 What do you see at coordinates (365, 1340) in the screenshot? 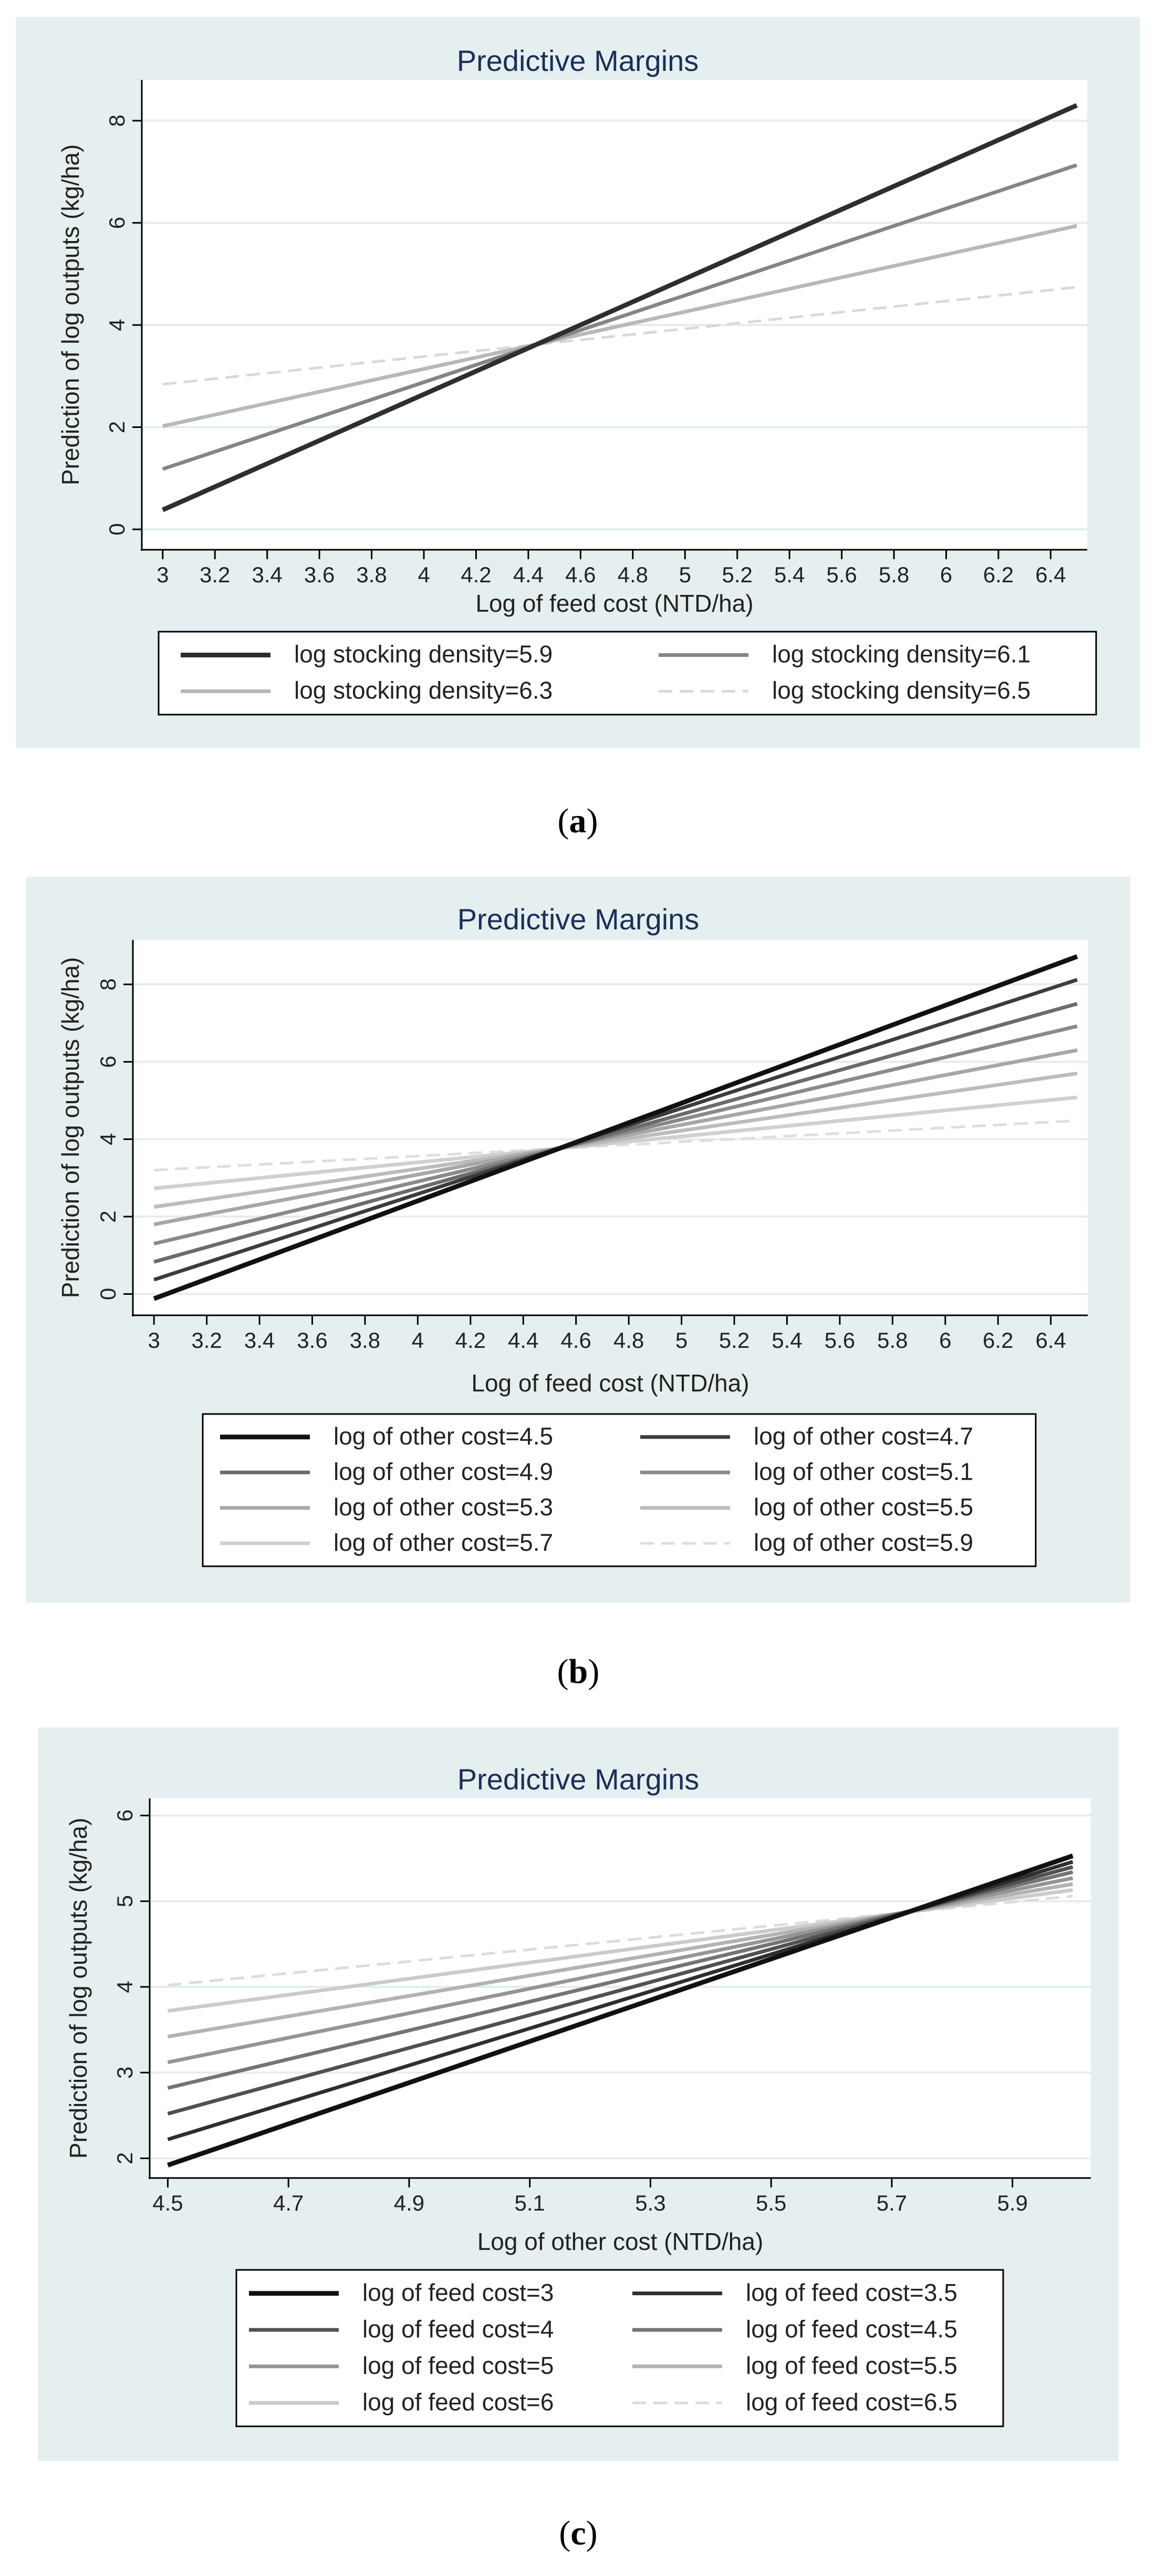
I see `x-tick-label: 3.8` at bounding box center [365, 1340].